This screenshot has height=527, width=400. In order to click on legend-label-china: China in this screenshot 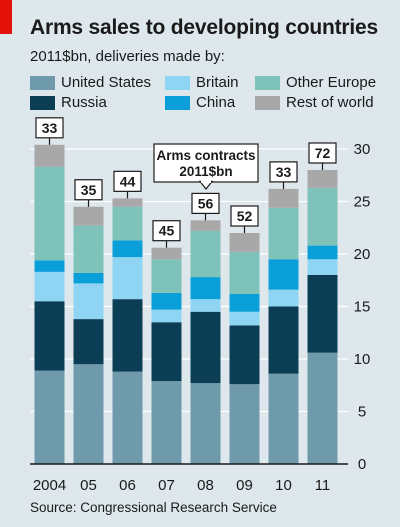, I will do `click(216, 102)`.